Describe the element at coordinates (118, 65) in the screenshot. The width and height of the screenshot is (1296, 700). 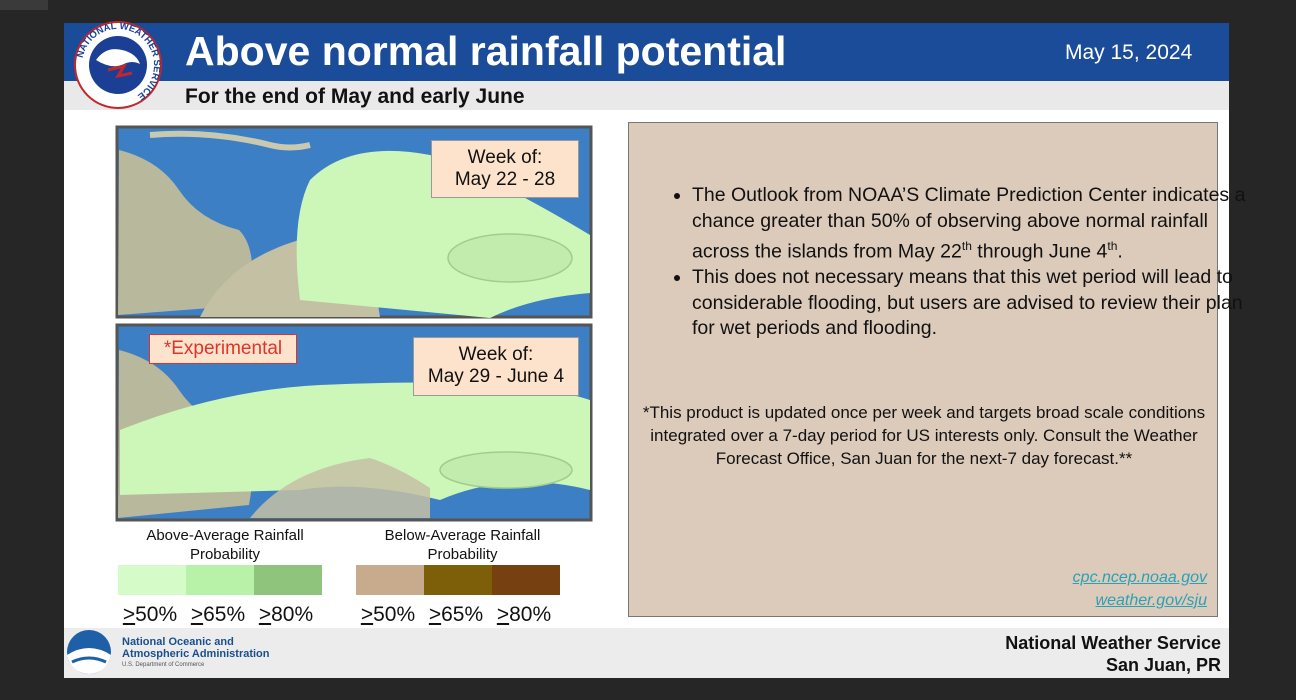
I see `nws-logo: NATIONAL WEATHER SERVICE` at that location.